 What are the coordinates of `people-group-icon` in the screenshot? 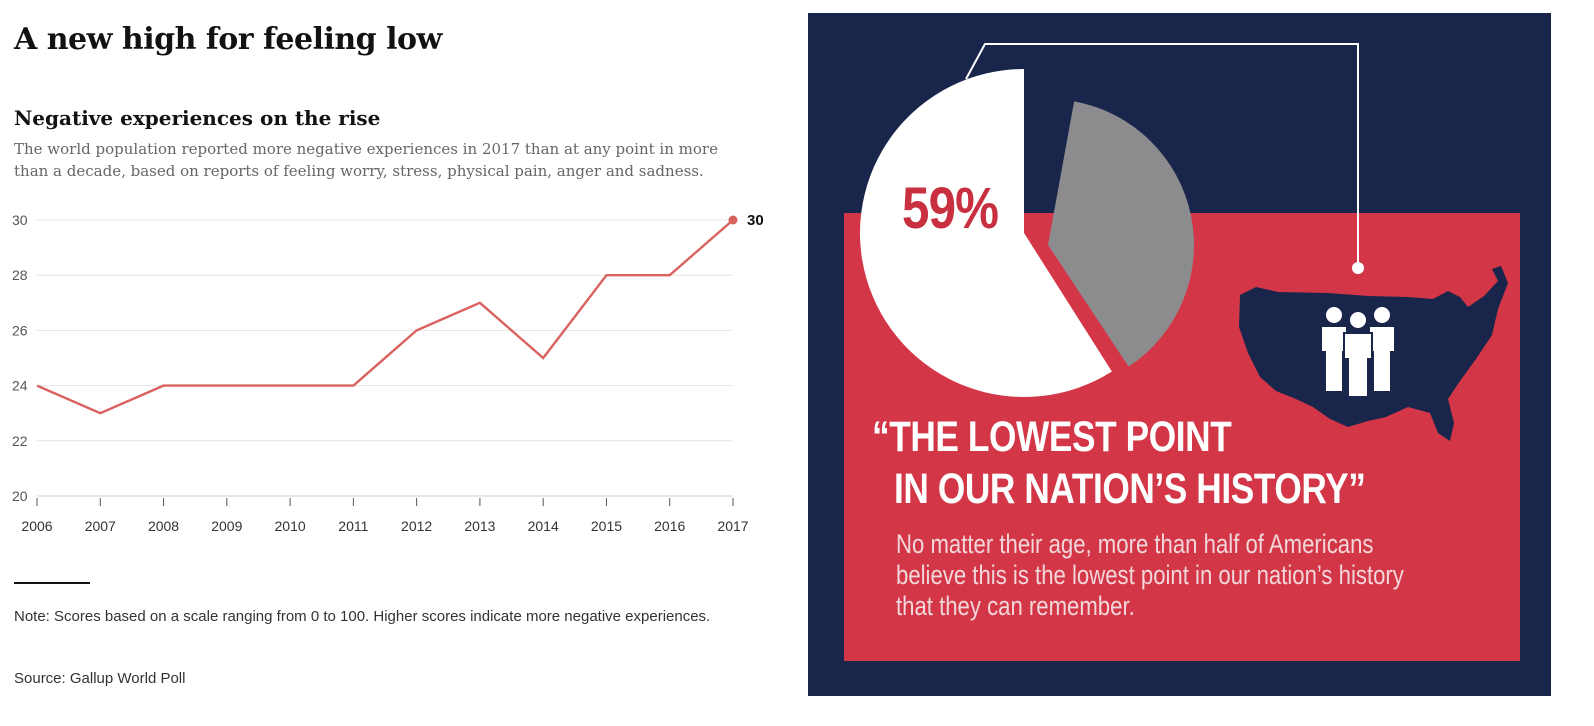 It's located at (1358, 352).